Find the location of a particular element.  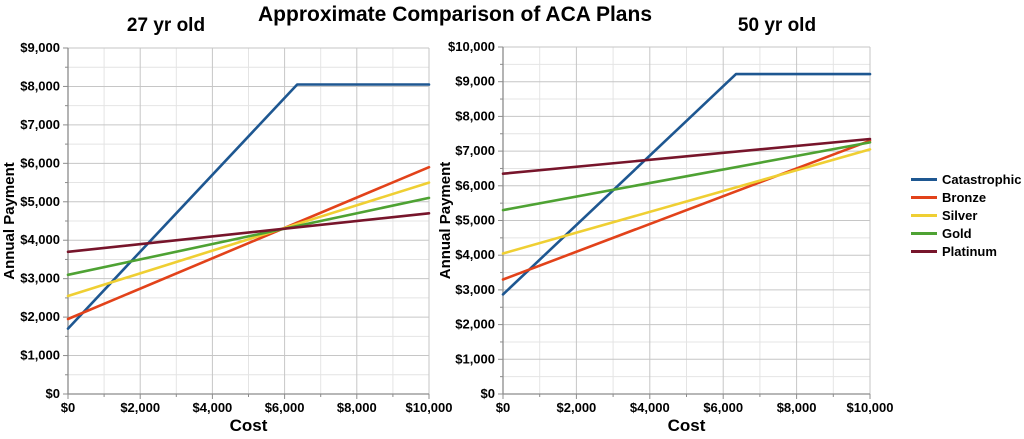

legend-swatch-catastrophic is located at coordinates (924, 179).